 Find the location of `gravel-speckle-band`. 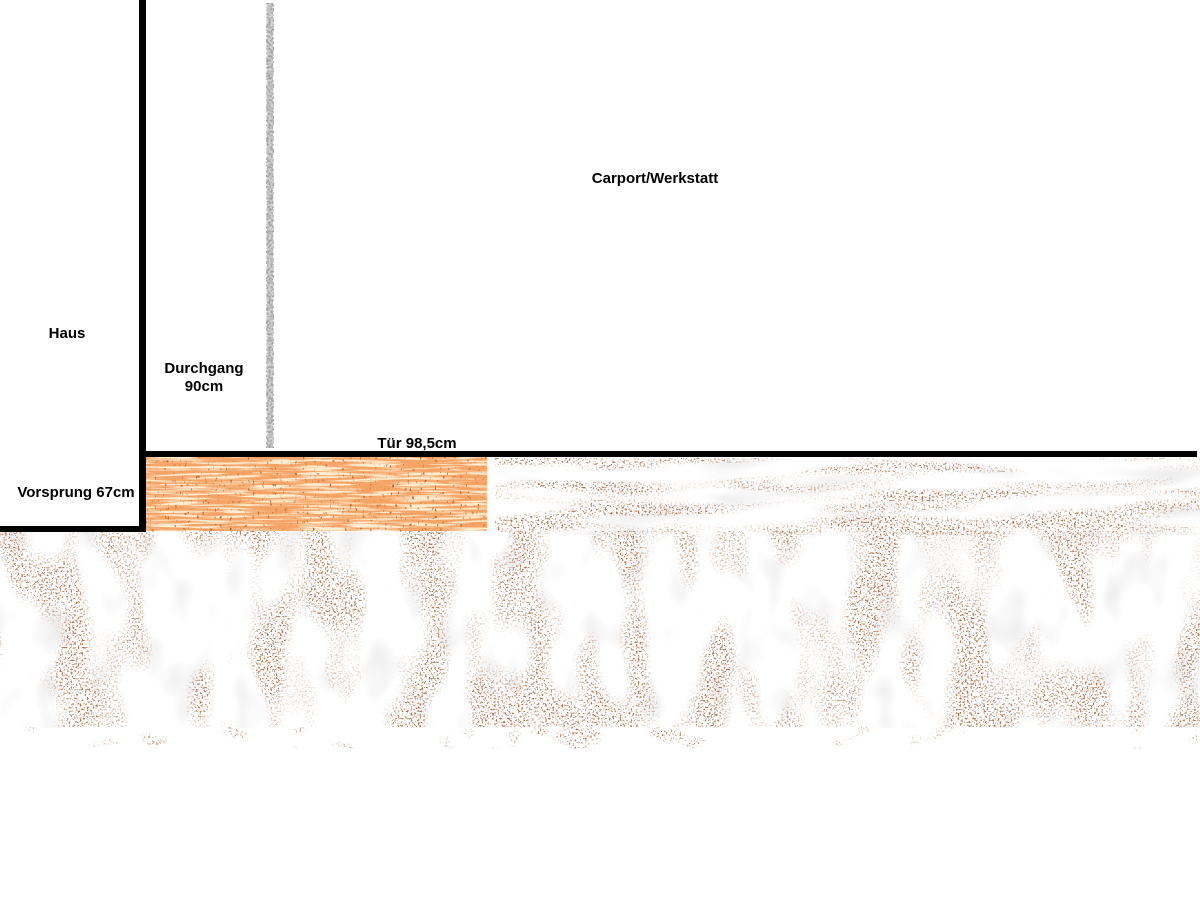

gravel-speckle-band is located at coordinates (847, 496).